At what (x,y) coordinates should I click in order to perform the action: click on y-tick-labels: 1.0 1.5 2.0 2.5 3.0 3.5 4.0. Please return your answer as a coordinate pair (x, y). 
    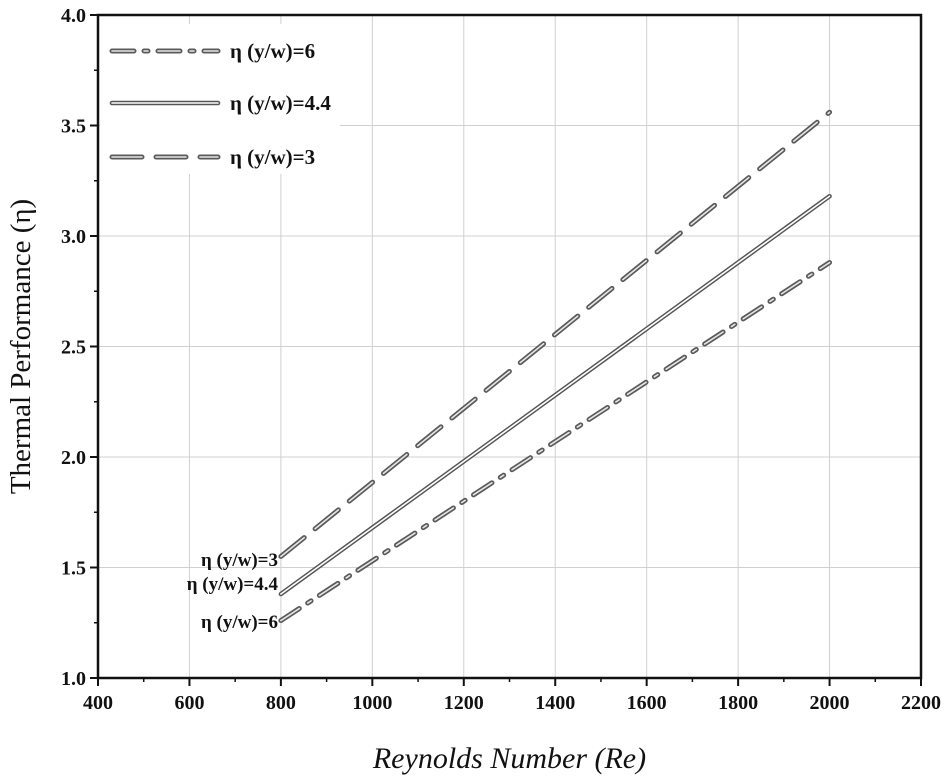
    Looking at the image, I should click on (73, 347).